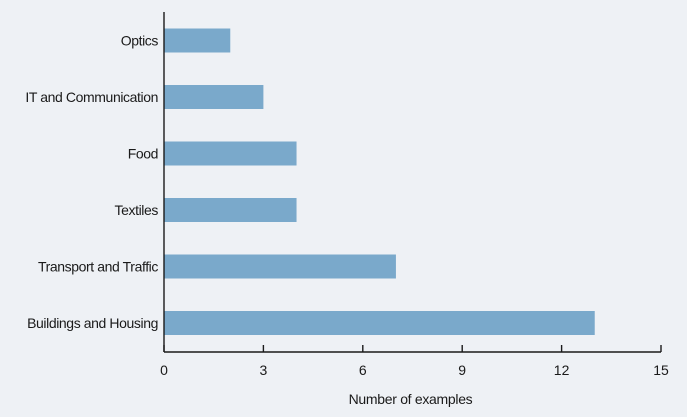 This screenshot has height=417, width=687. What do you see at coordinates (661, 370) in the screenshot?
I see `x-tick-label: 15` at bounding box center [661, 370].